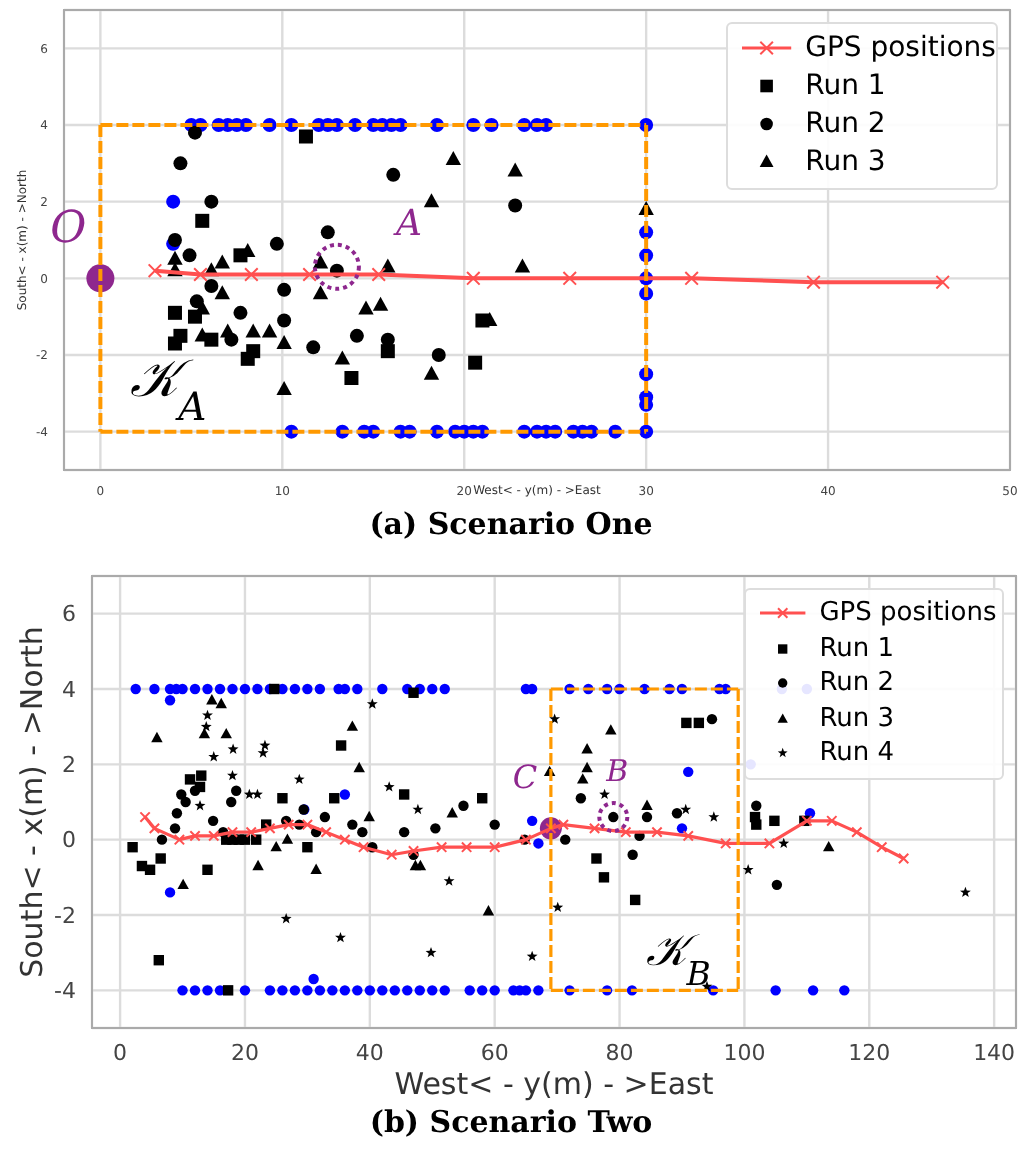 The width and height of the screenshot is (1022, 1164). Describe the element at coordinates (511, 524) in the screenshot. I see `text: (a) Scenario One` at that location.